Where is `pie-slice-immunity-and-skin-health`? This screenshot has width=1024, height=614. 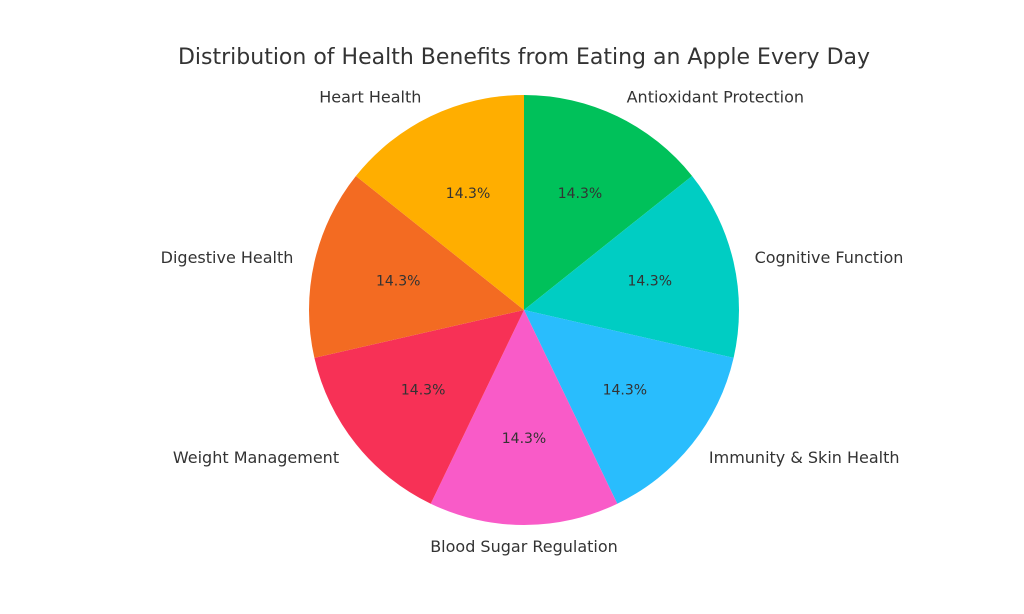 pie-slice-immunity-and-skin-health is located at coordinates (629, 407).